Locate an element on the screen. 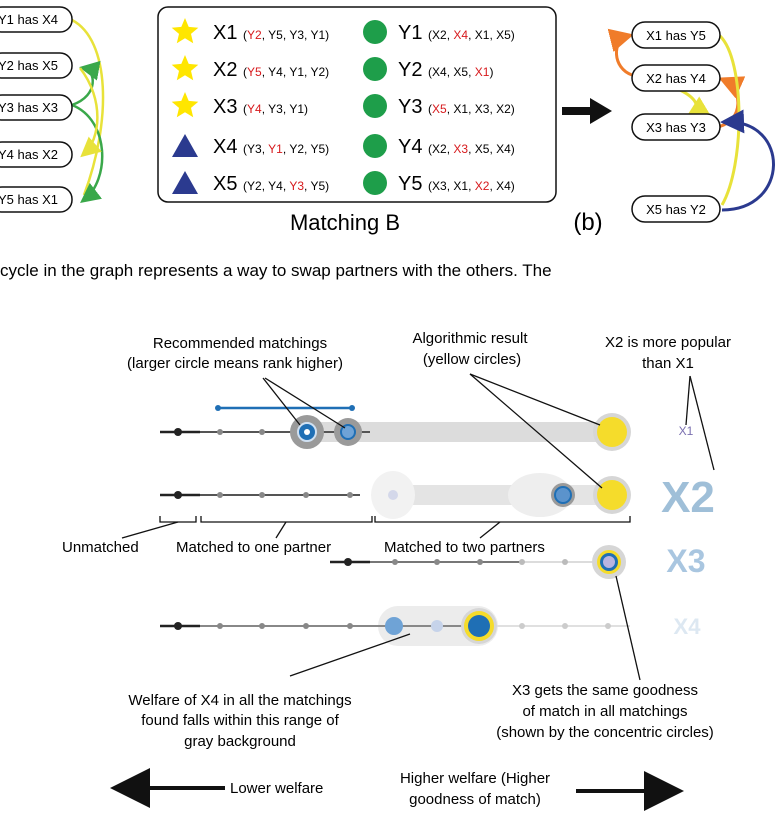  transform-arrow is located at coordinates (587, 111).